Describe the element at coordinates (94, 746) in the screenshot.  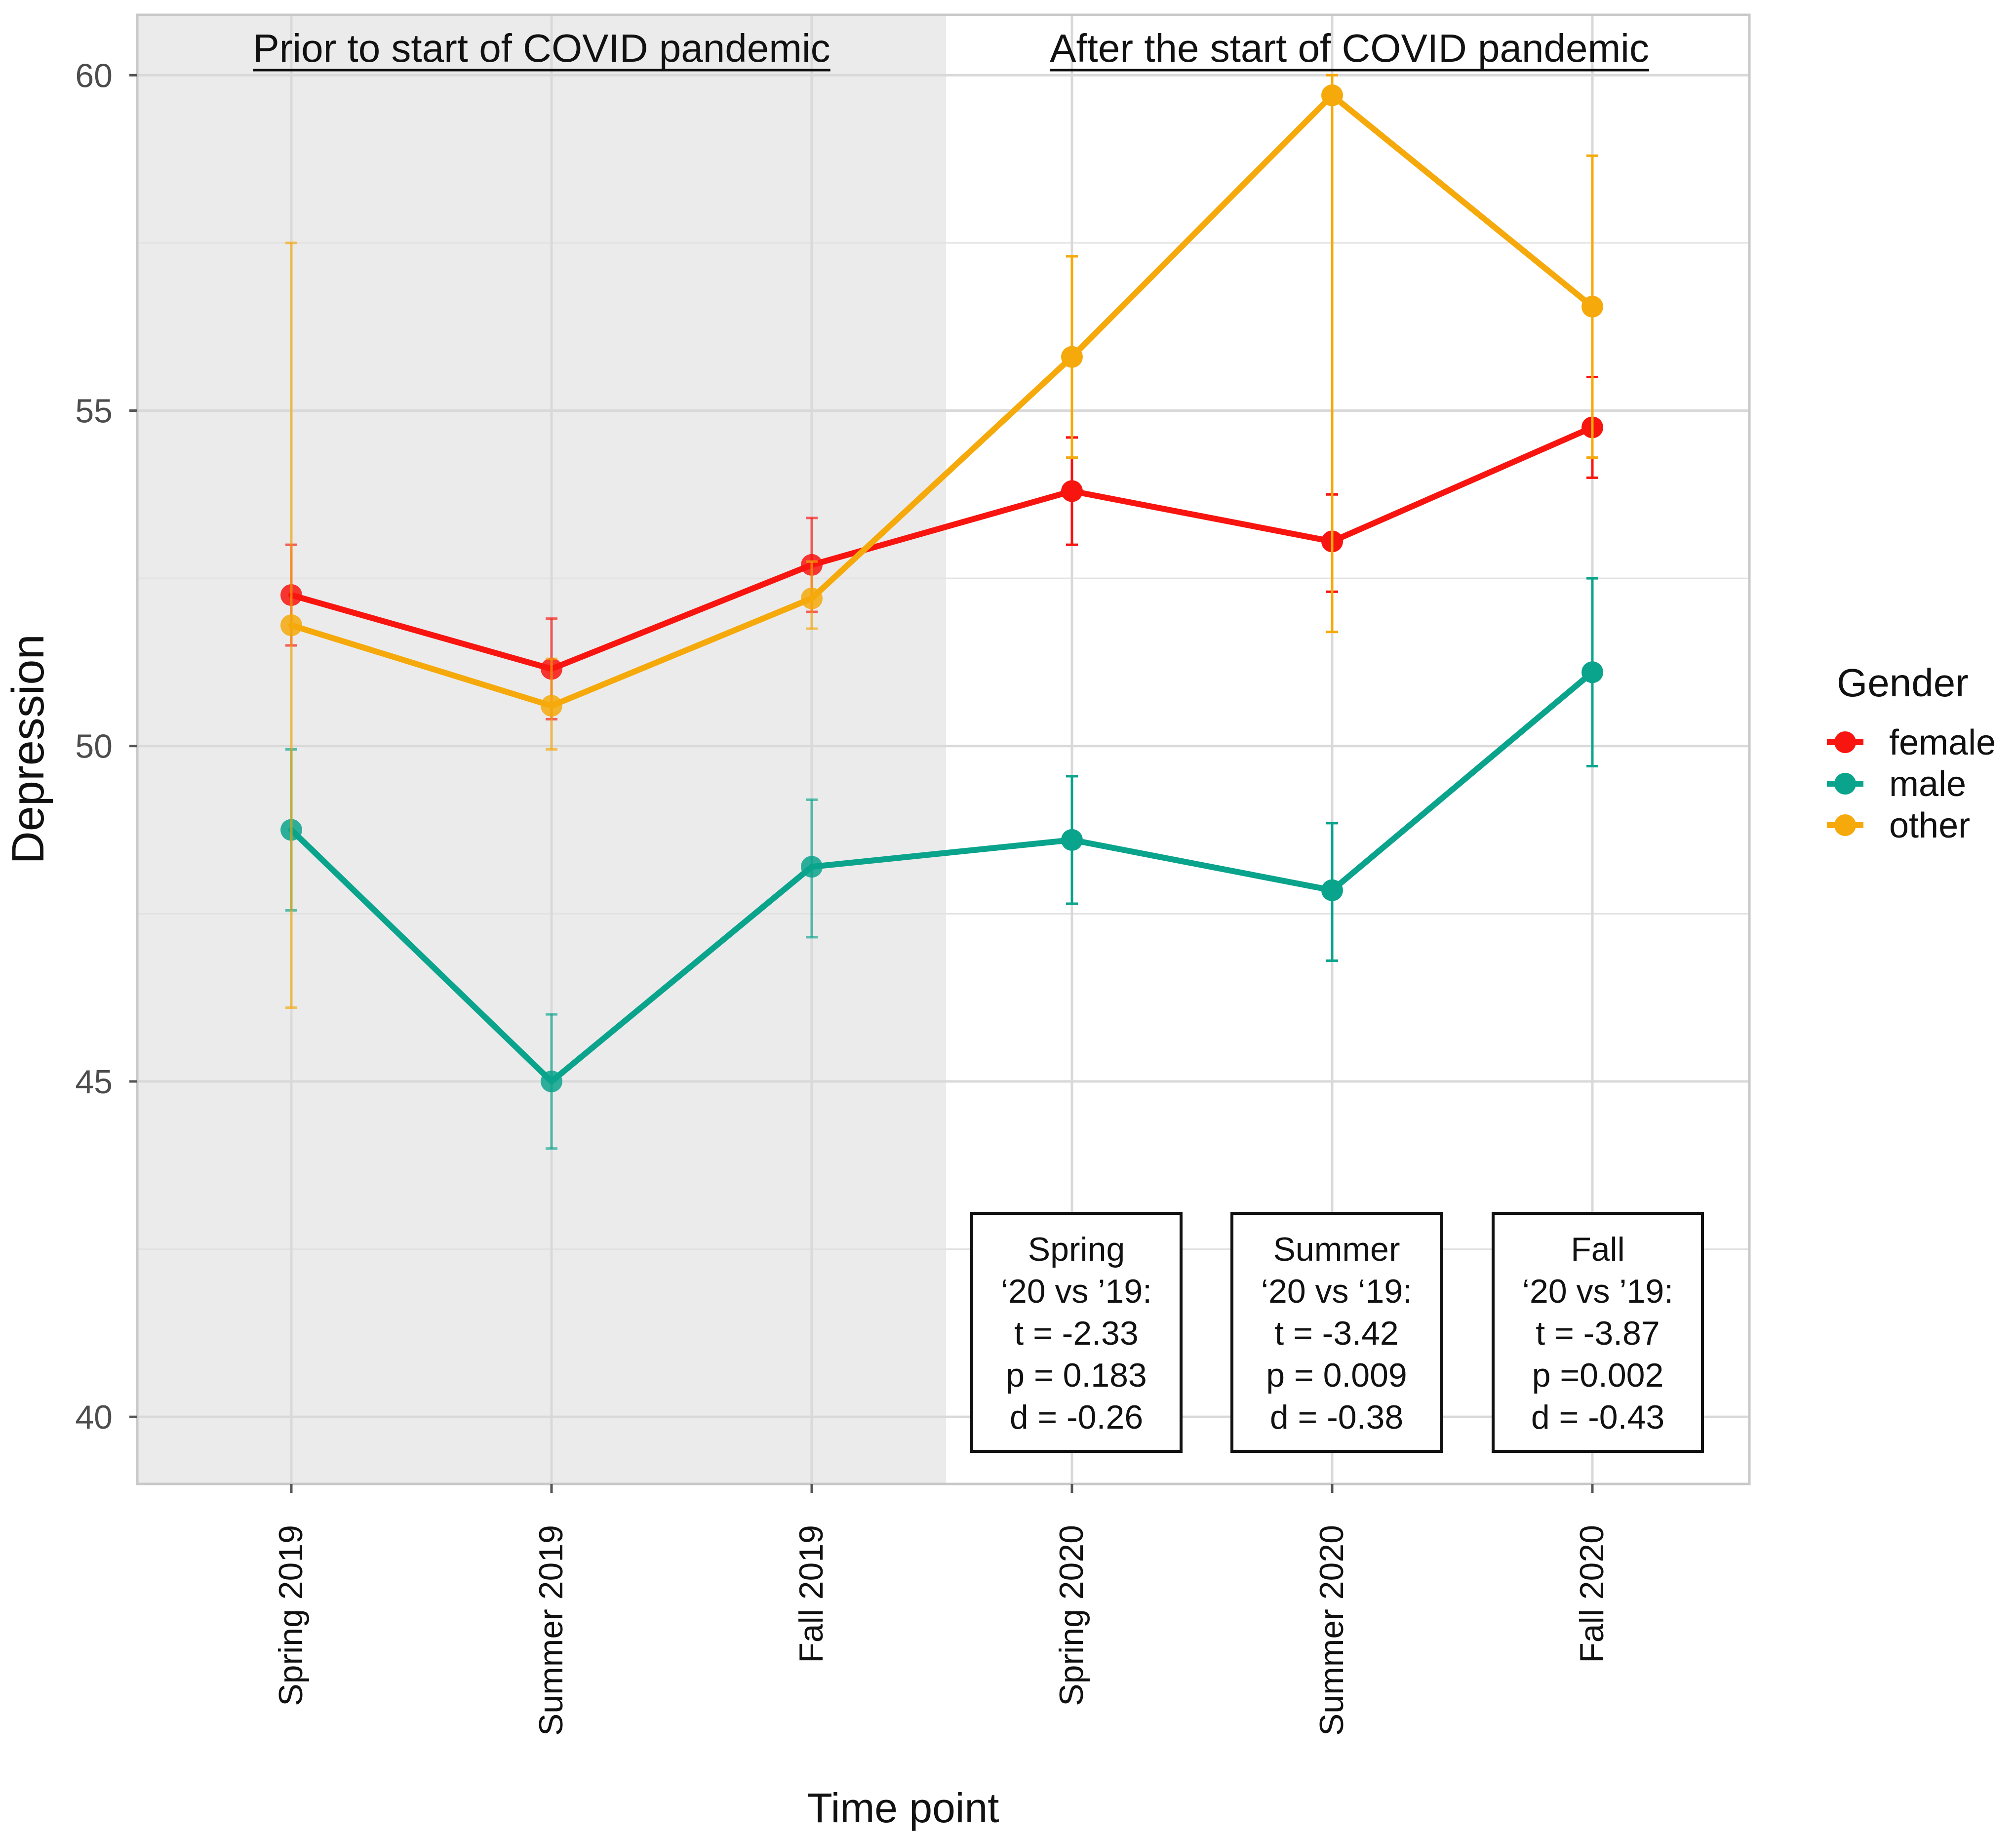
I see `y-tick-label: 50` at that location.